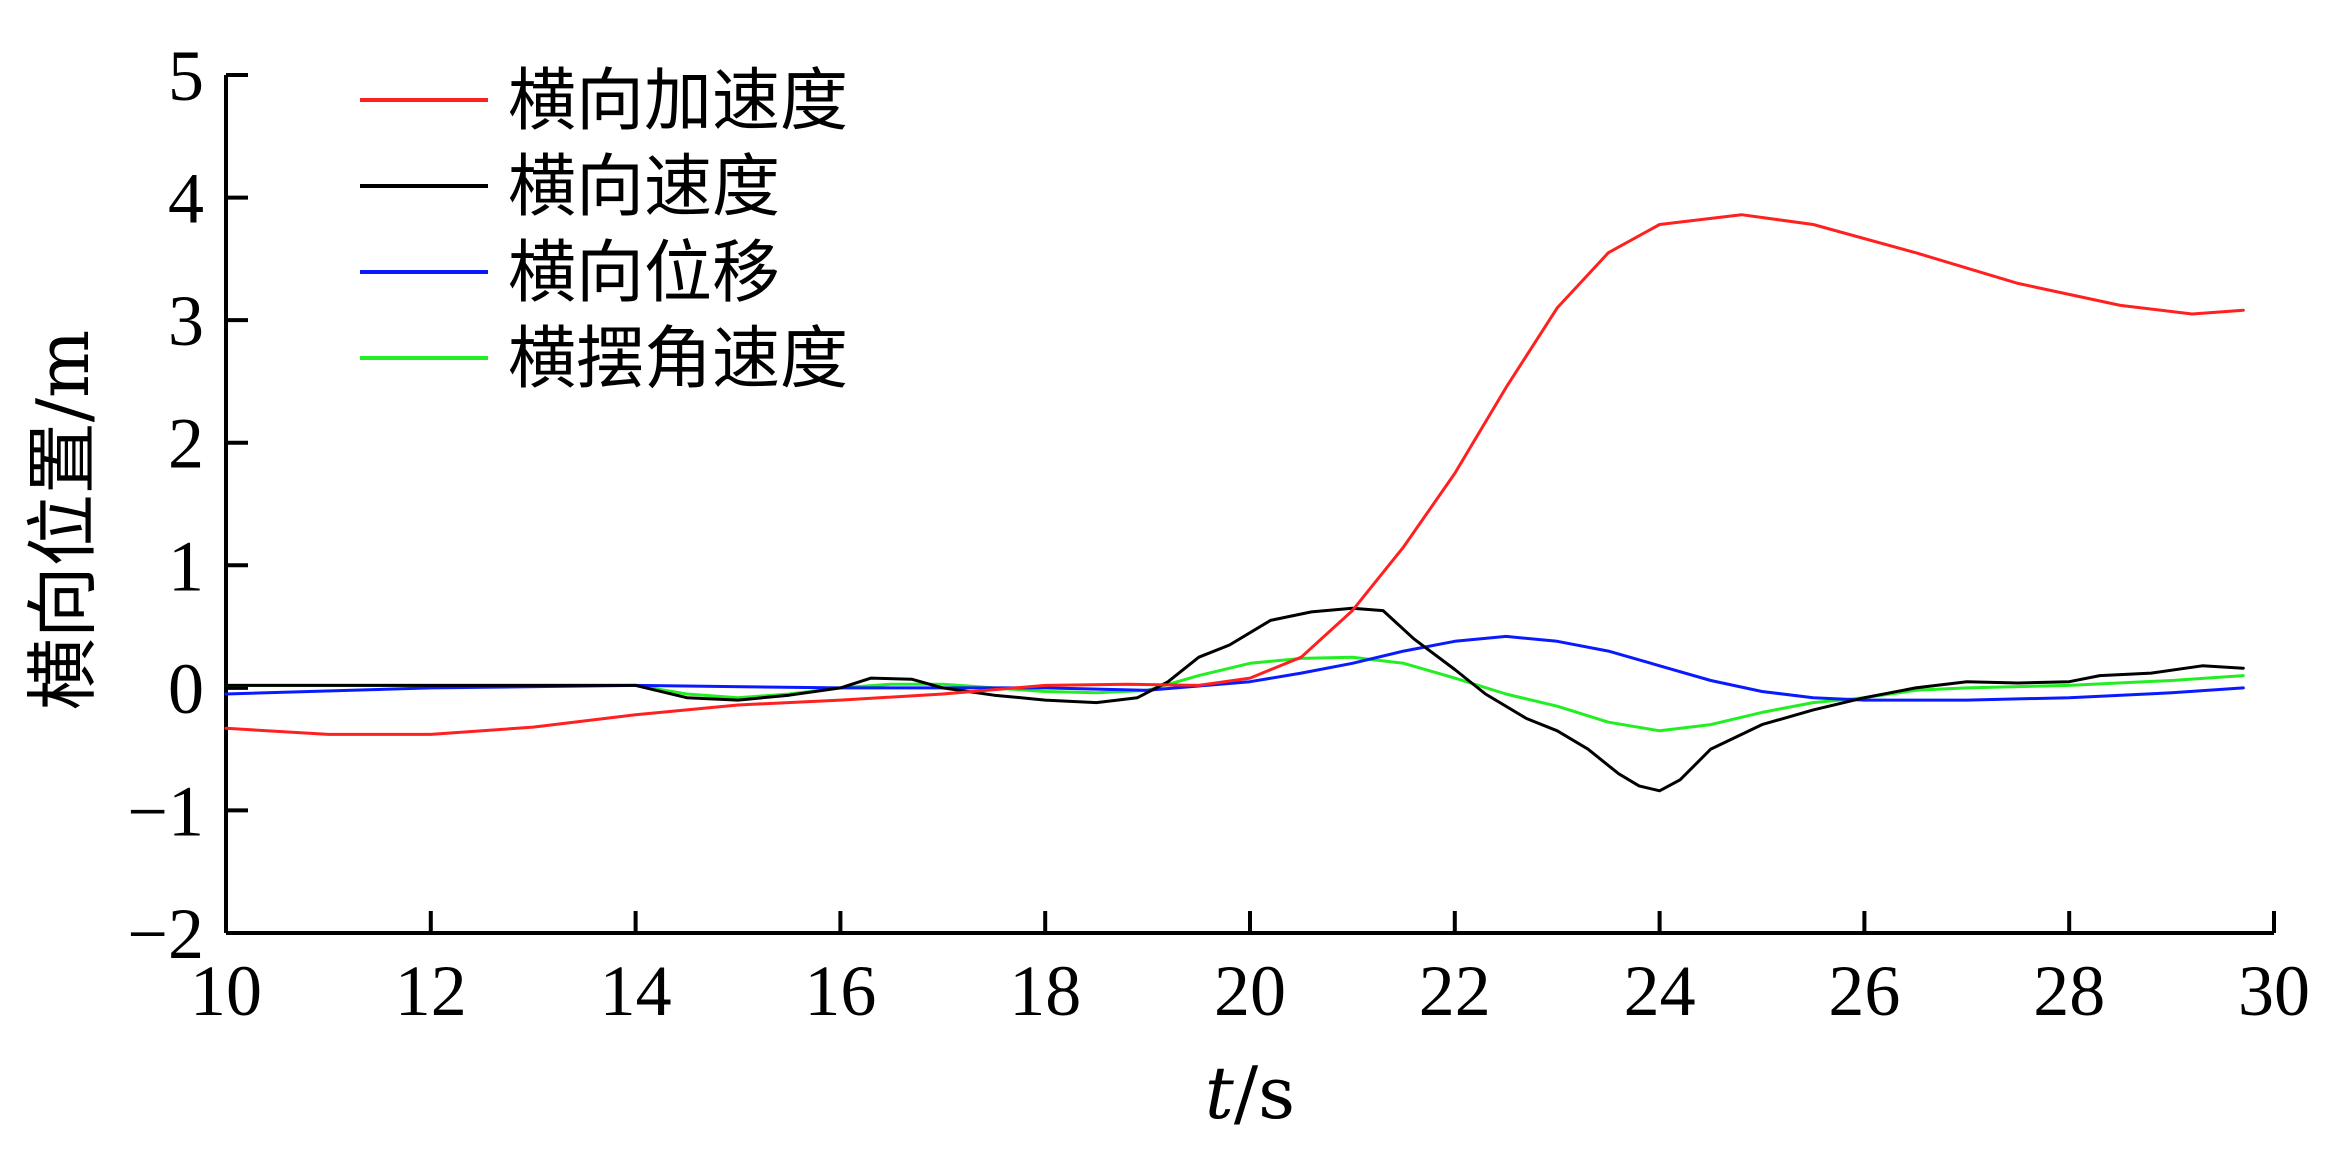 Image resolution: width=2334 pixels, height=1159 pixels. Describe the element at coordinates (636, 991) in the screenshot. I see `x-tick-label: 14` at that location.